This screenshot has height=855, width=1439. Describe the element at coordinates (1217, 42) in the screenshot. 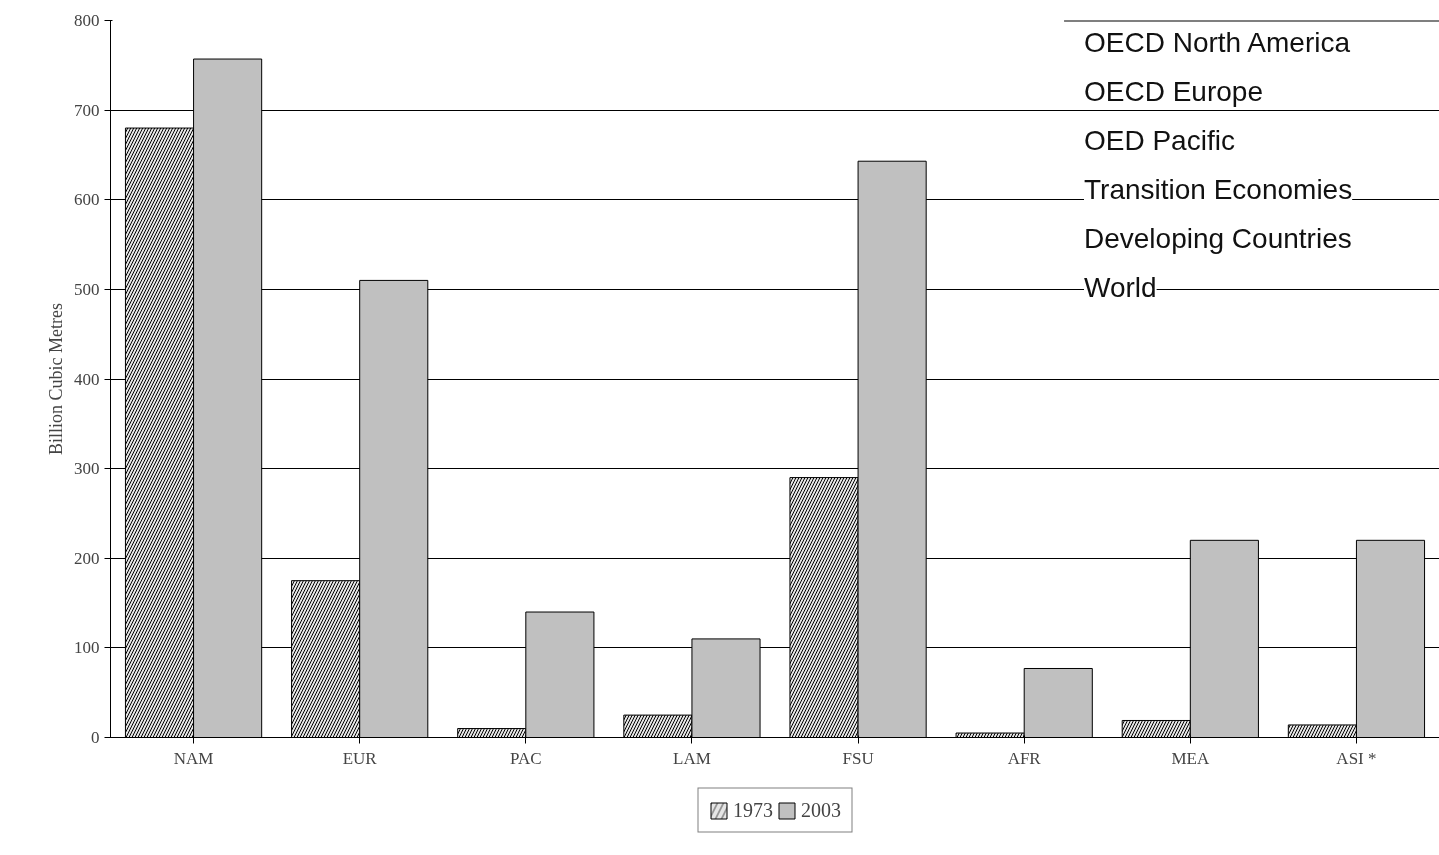

I see `annotation: OECD North America` at that location.